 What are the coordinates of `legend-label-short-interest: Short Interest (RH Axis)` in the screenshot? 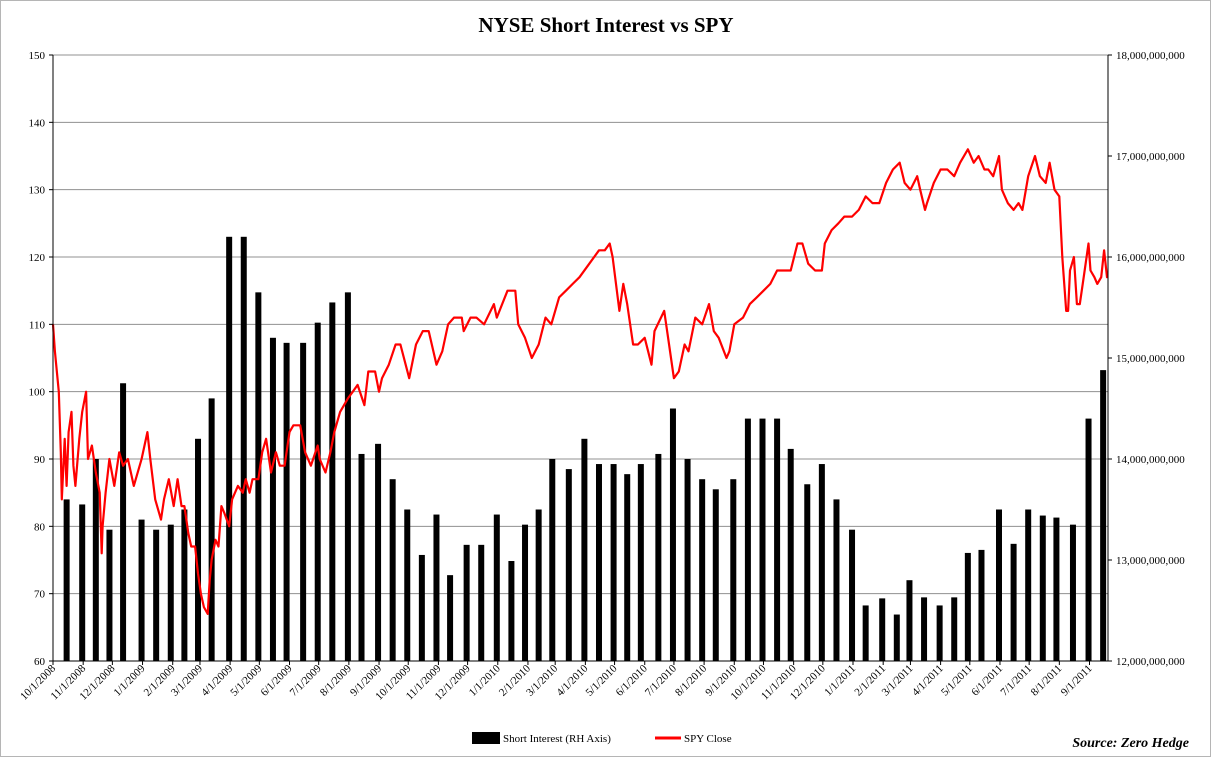 It's located at (557, 739).